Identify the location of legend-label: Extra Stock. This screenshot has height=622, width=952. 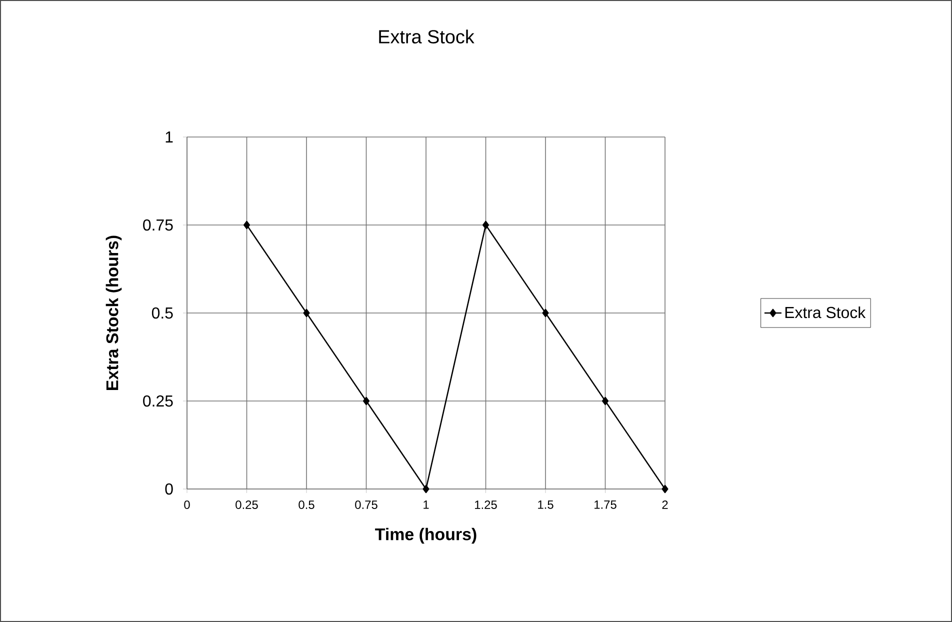
(825, 312).